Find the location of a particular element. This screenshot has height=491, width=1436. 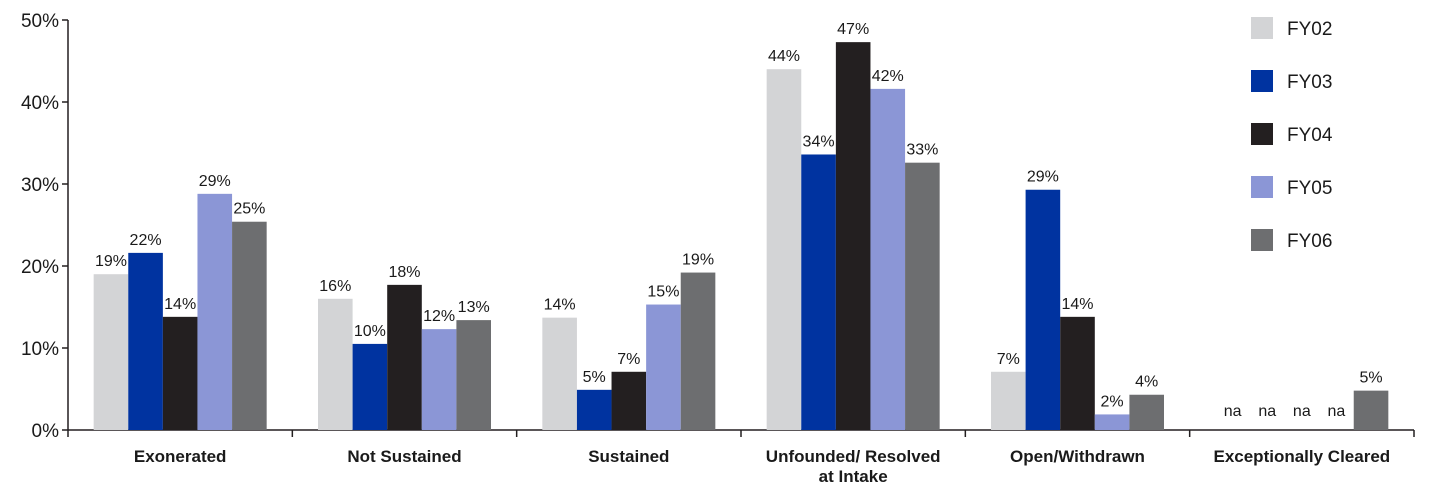

data-label: 2% is located at coordinates (1112, 401).